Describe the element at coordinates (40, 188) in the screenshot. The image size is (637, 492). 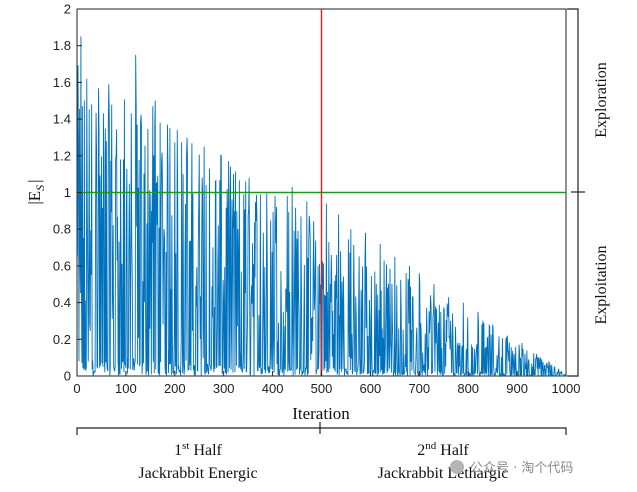
I see `y-axis-title-sub: S` at that location.